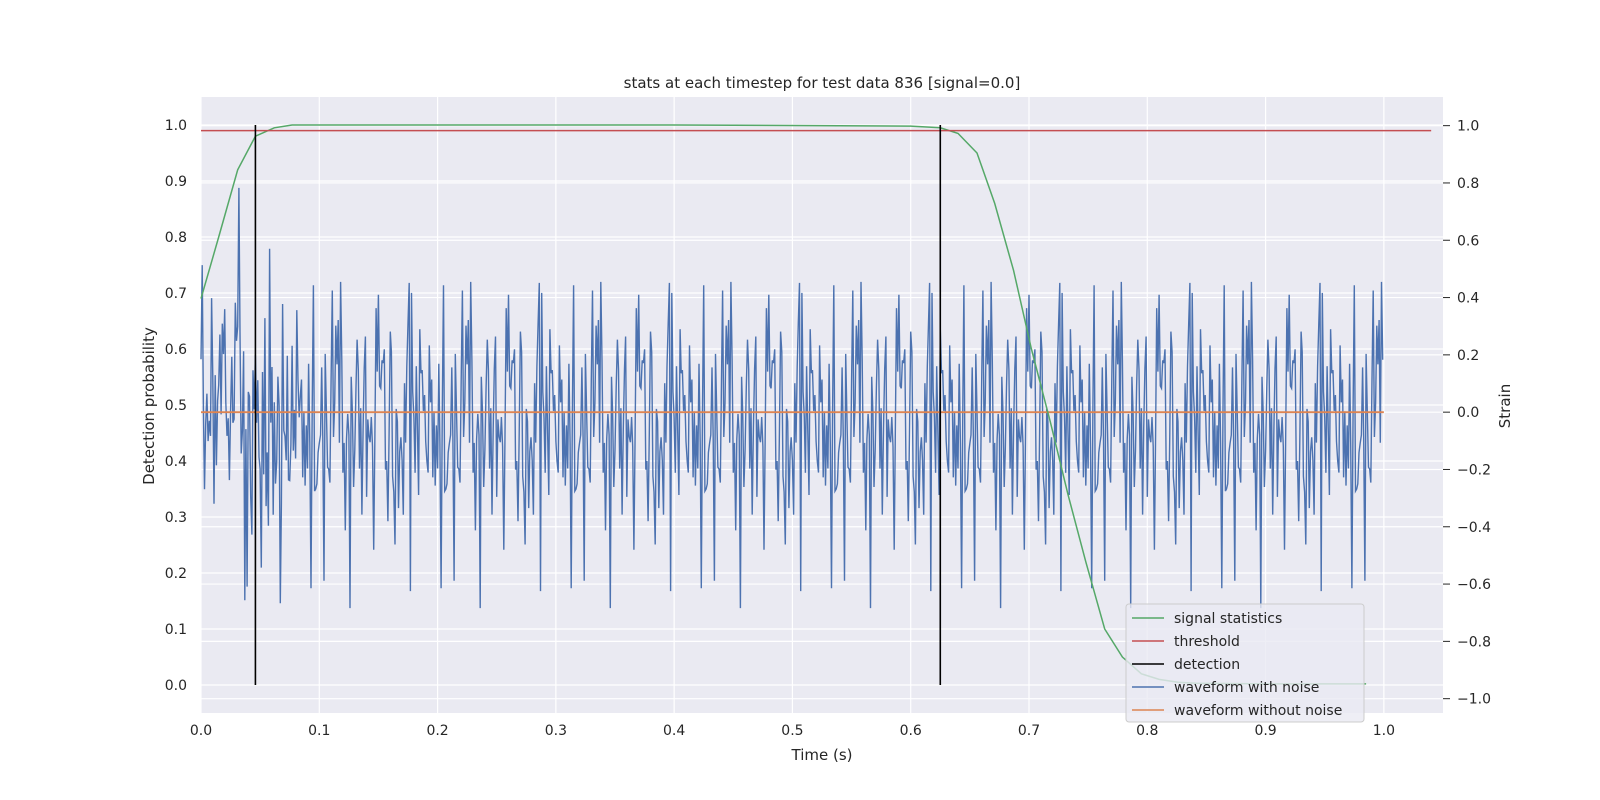 This screenshot has height=800, width=1600. I want to click on y-tick-label: 0.2, so click(176, 574).